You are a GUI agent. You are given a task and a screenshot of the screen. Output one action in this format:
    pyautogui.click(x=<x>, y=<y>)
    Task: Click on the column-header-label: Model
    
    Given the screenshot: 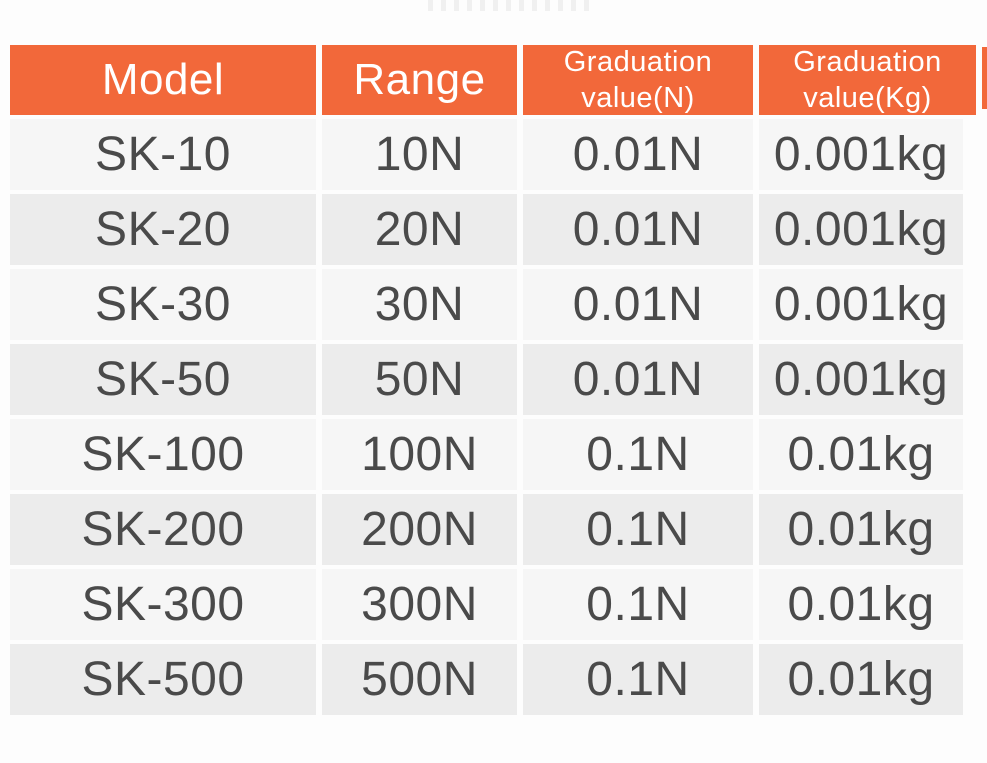 What is the action you would take?
    pyautogui.click(x=163, y=79)
    